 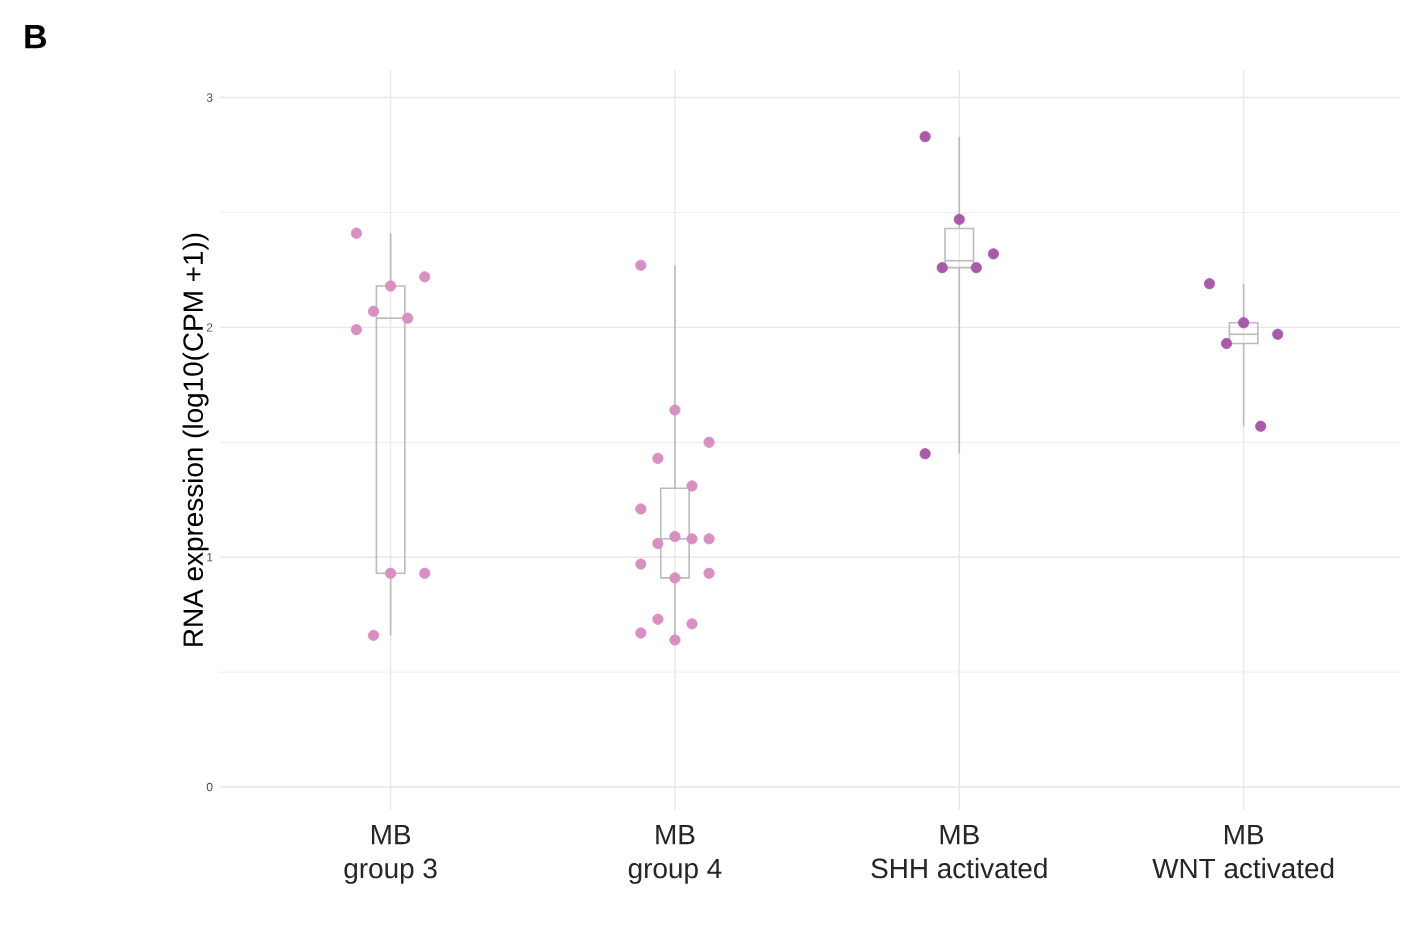 I want to click on x-tick-label: MB group 3, so click(x=390, y=854).